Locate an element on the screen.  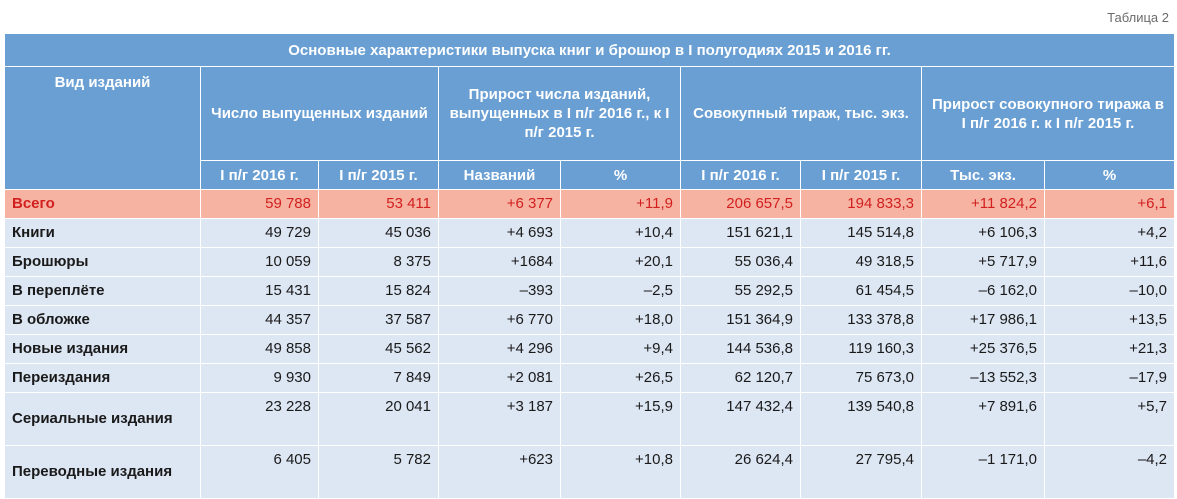
cell-count-2015: 15 824 is located at coordinates (378, 291).